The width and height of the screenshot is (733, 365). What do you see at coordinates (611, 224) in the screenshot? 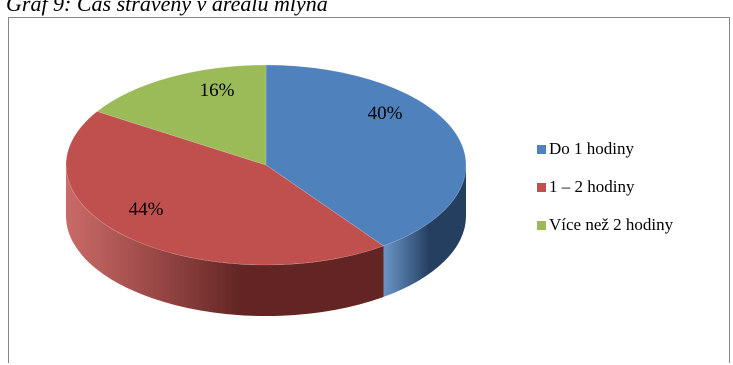
I see `legend-label: Více než 2 hodiny` at bounding box center [611, 224].